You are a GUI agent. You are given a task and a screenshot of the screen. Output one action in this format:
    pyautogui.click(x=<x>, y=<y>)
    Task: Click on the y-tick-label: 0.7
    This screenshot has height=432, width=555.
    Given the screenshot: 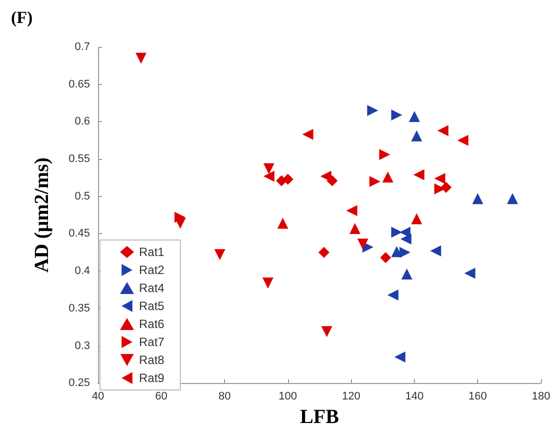 What is the action you would take?
    pyautogui.click(x=82, y=47)
    